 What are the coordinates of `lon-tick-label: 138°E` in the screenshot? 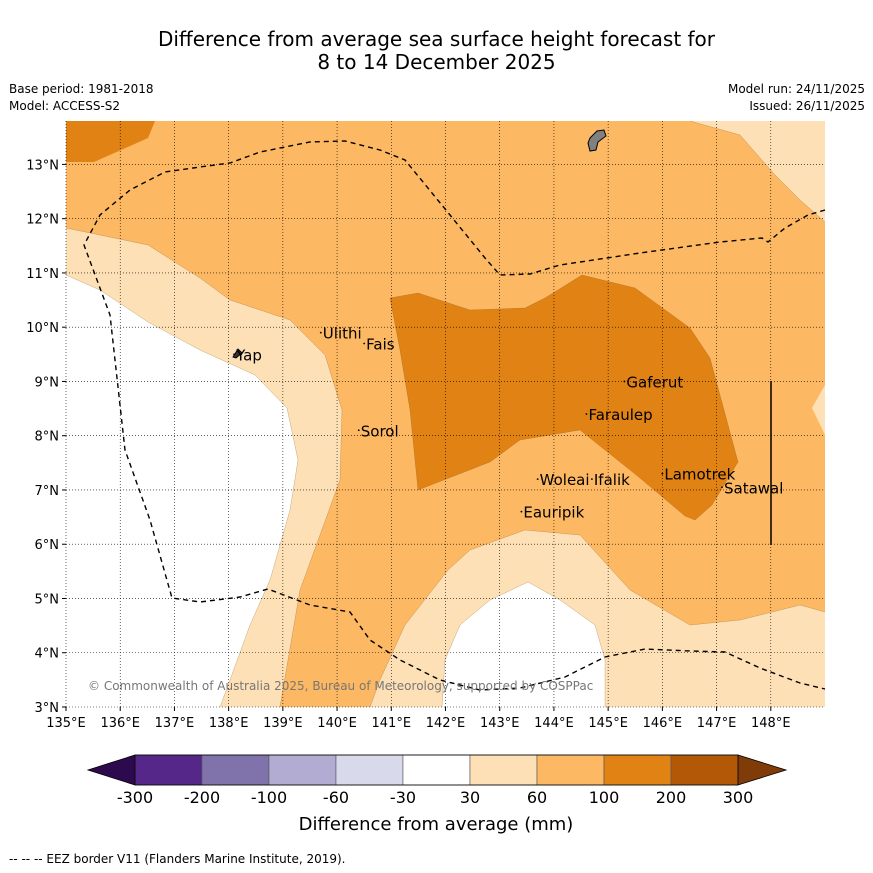 It's located at (229, 723).